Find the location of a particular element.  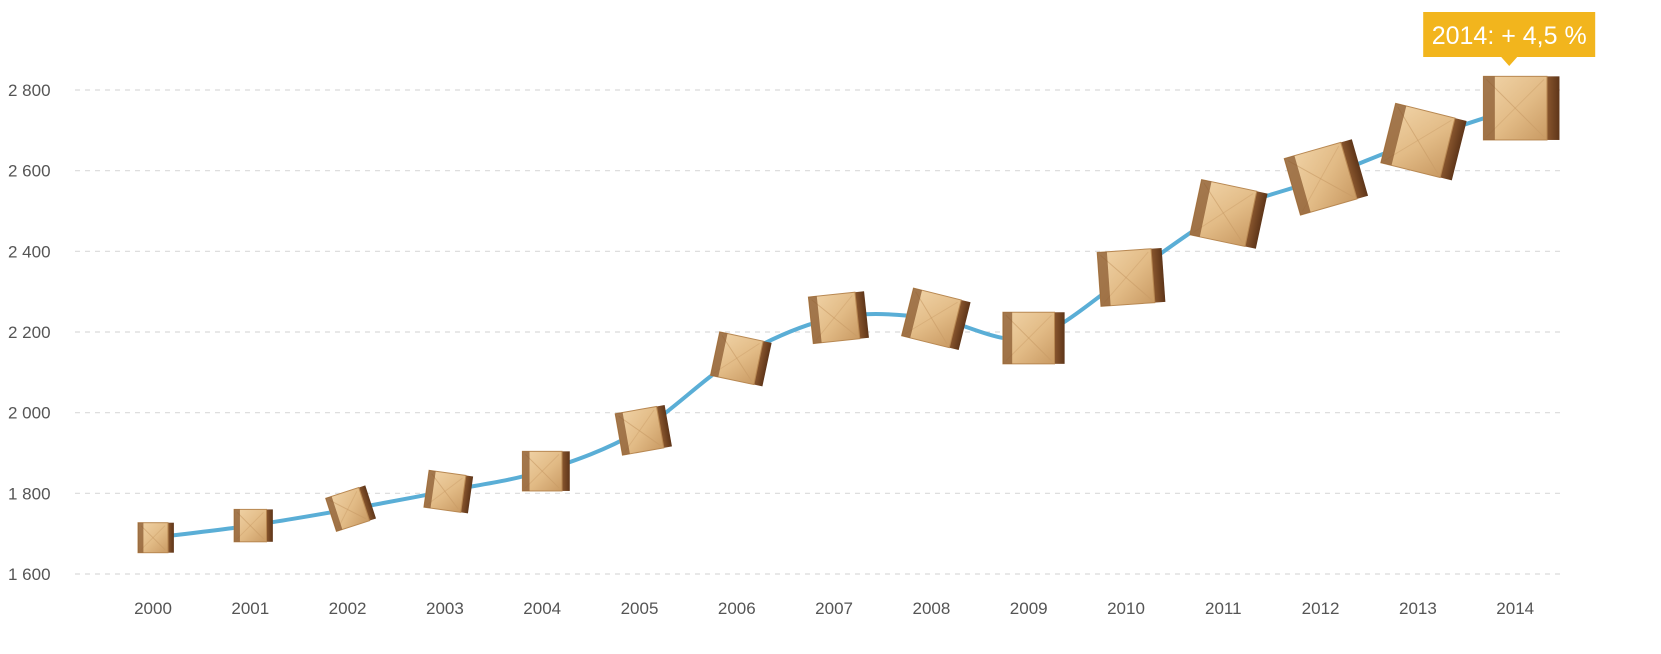

y-tick-label: 2 200 is located at coordinates (29, 332).